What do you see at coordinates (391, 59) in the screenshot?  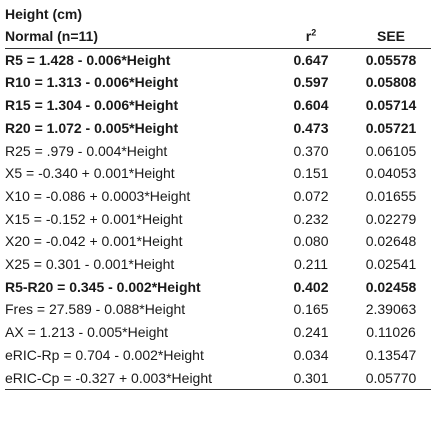 I see `see-cell: 0.05578` at bounding box center [391, 59].